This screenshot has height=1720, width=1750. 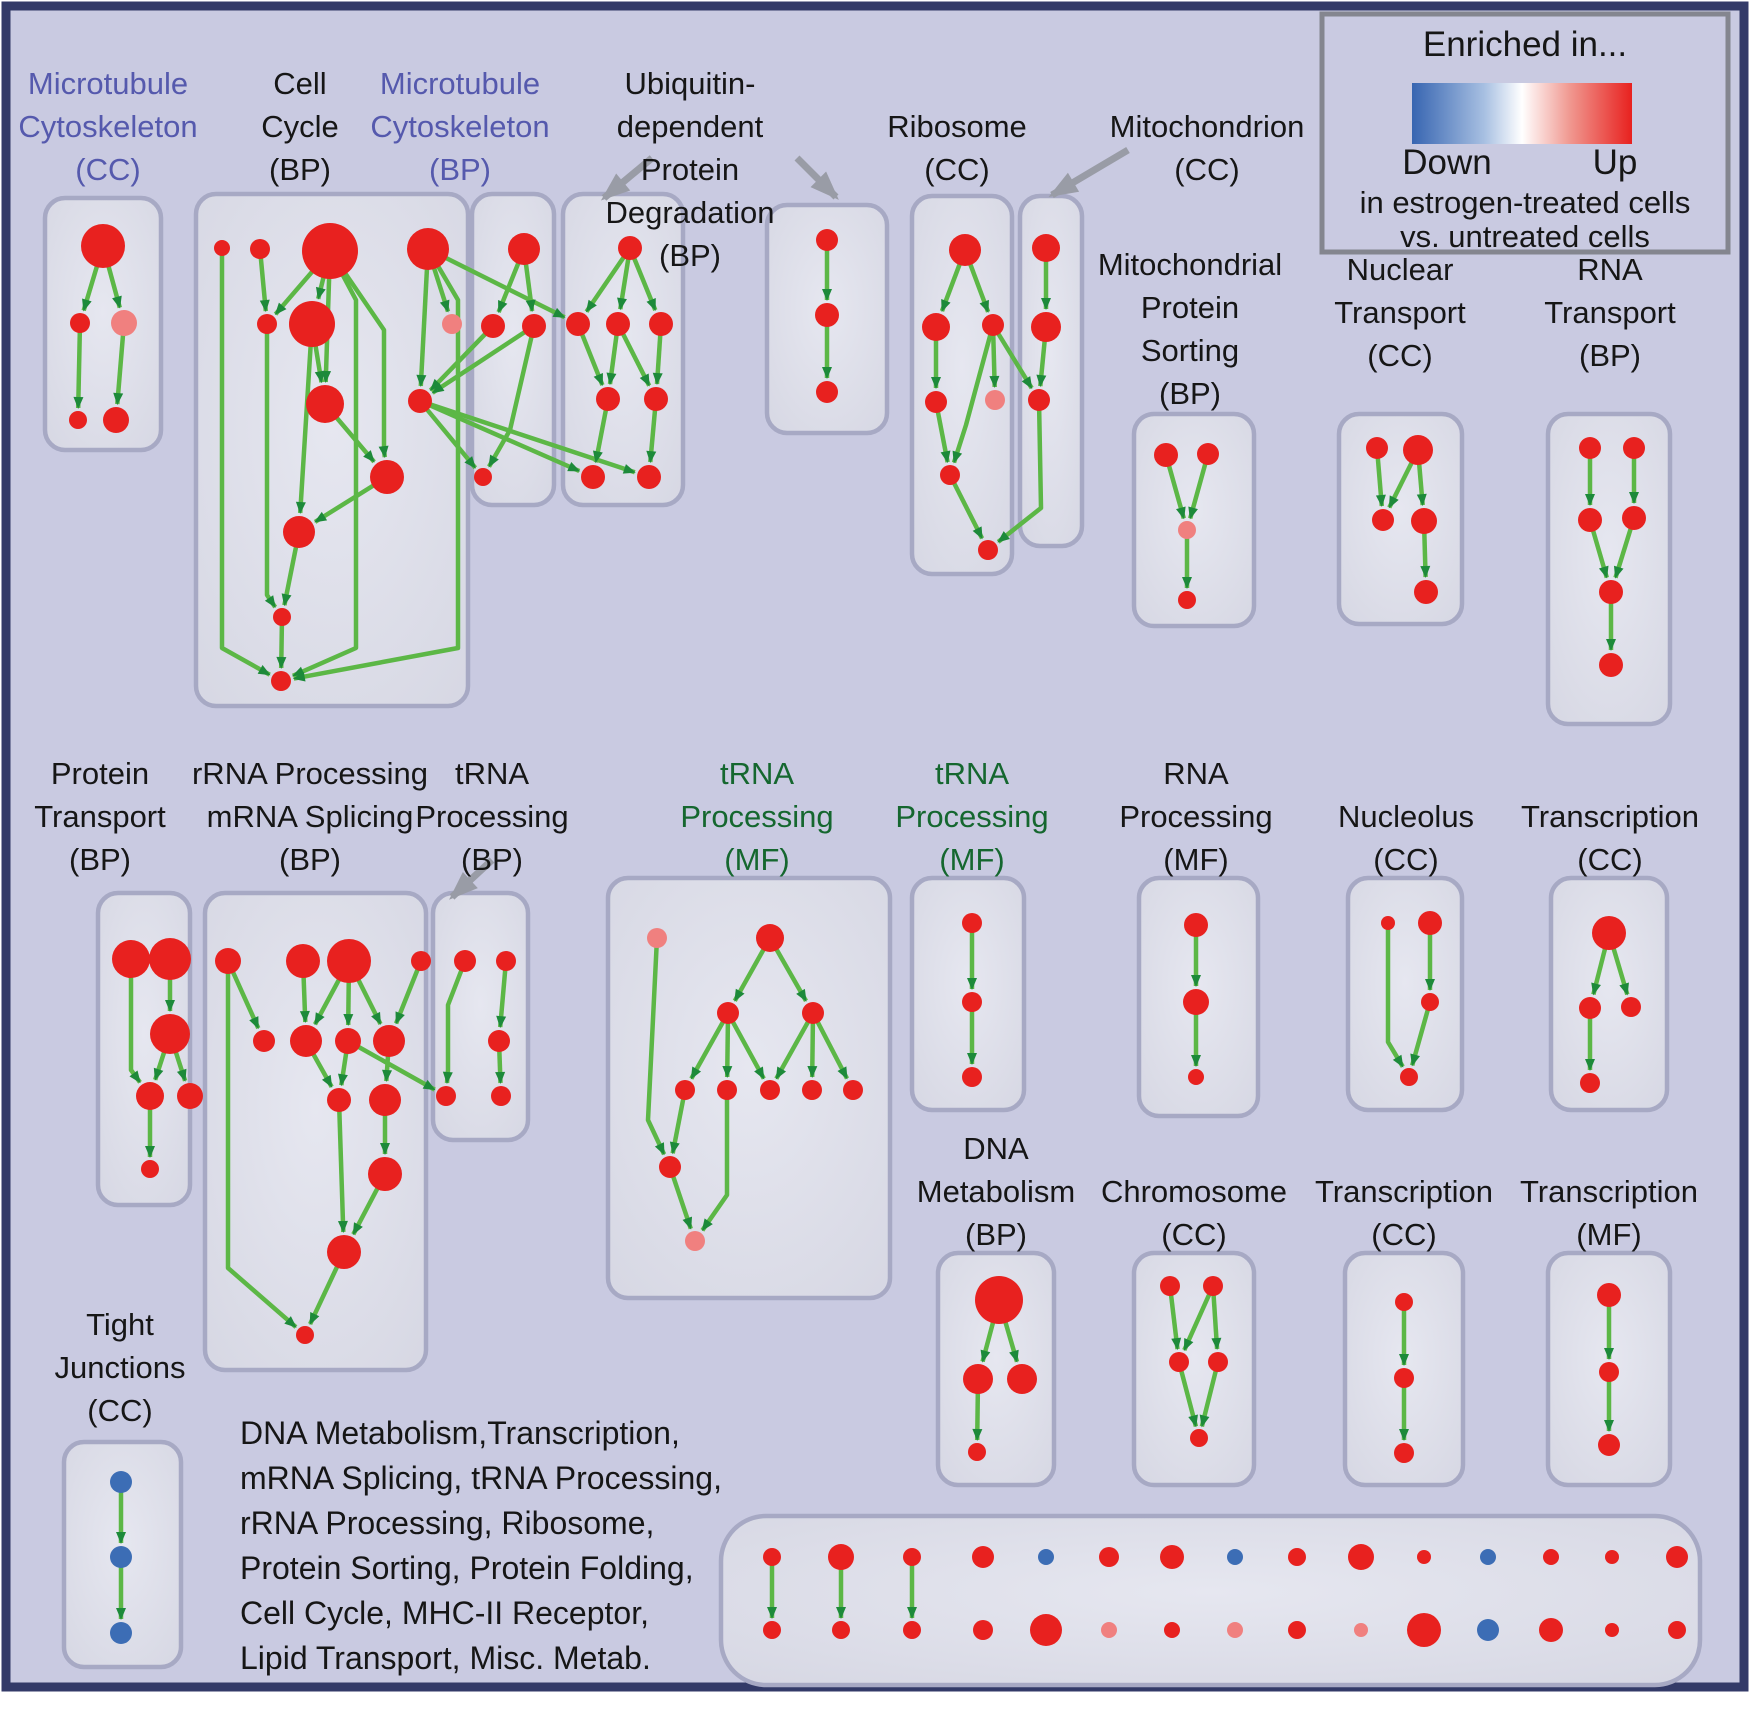 I want to click on cluster-label-cell-cycle: Cell Cycle (BP), so click(x=300, y=126).